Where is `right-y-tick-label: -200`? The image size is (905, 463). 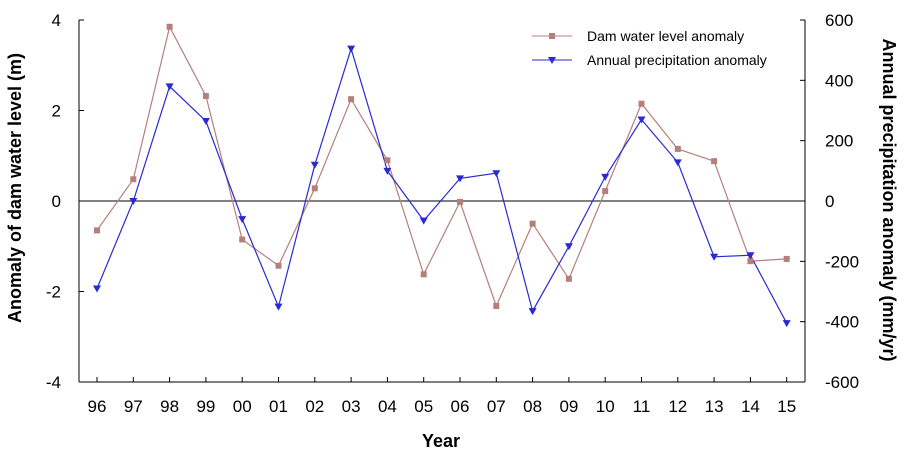
right-y-tick-label: -200 is located at coordinates (842, 261).